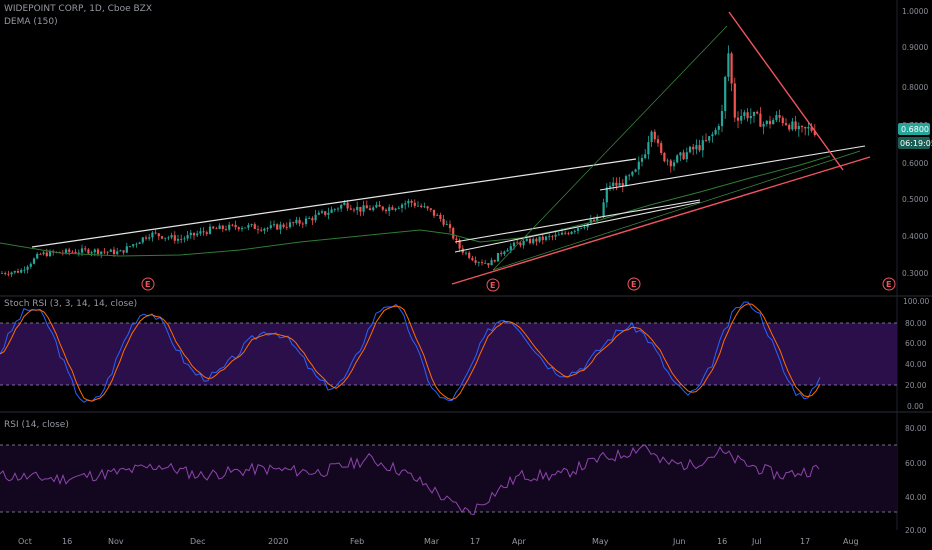 This screenshot has width=932, height=550. Describe the element at coordinates (410, 480) in the screenshot. I see `rsi-line` at that location.